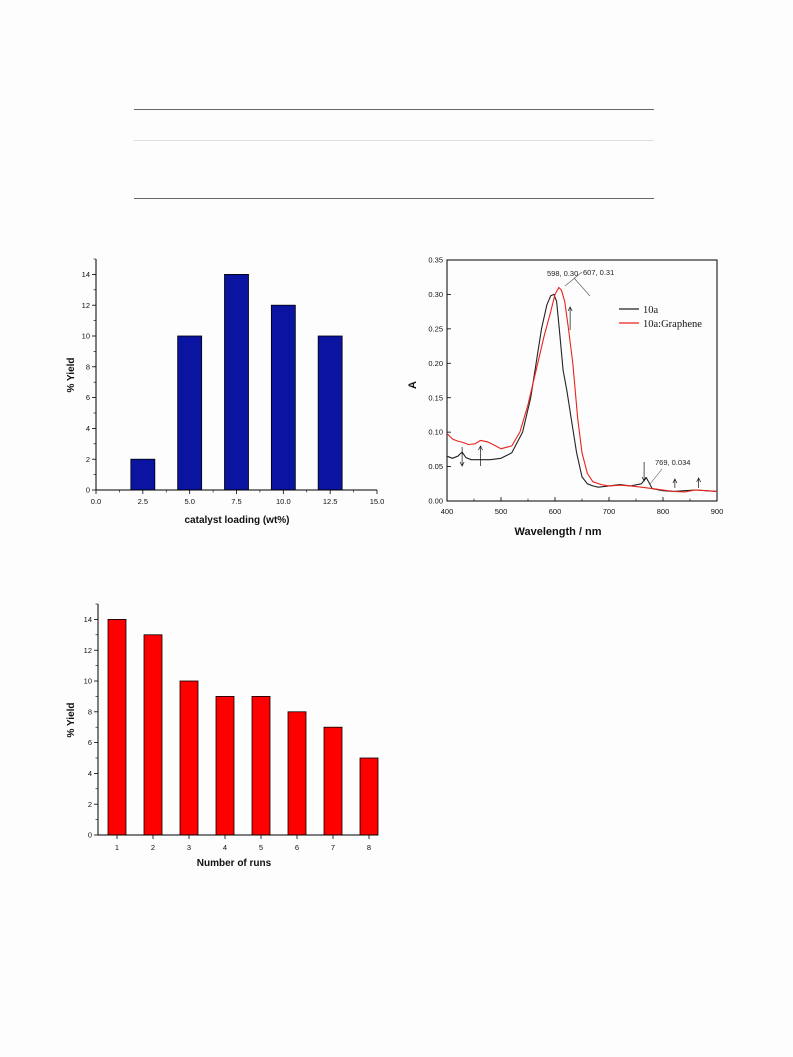 Image resolution: width=793 pixels, height=1057 pixels. Describe the element at coordinates (447, 511) in the screenshot. I see `x-tick-label: 400` at that location.